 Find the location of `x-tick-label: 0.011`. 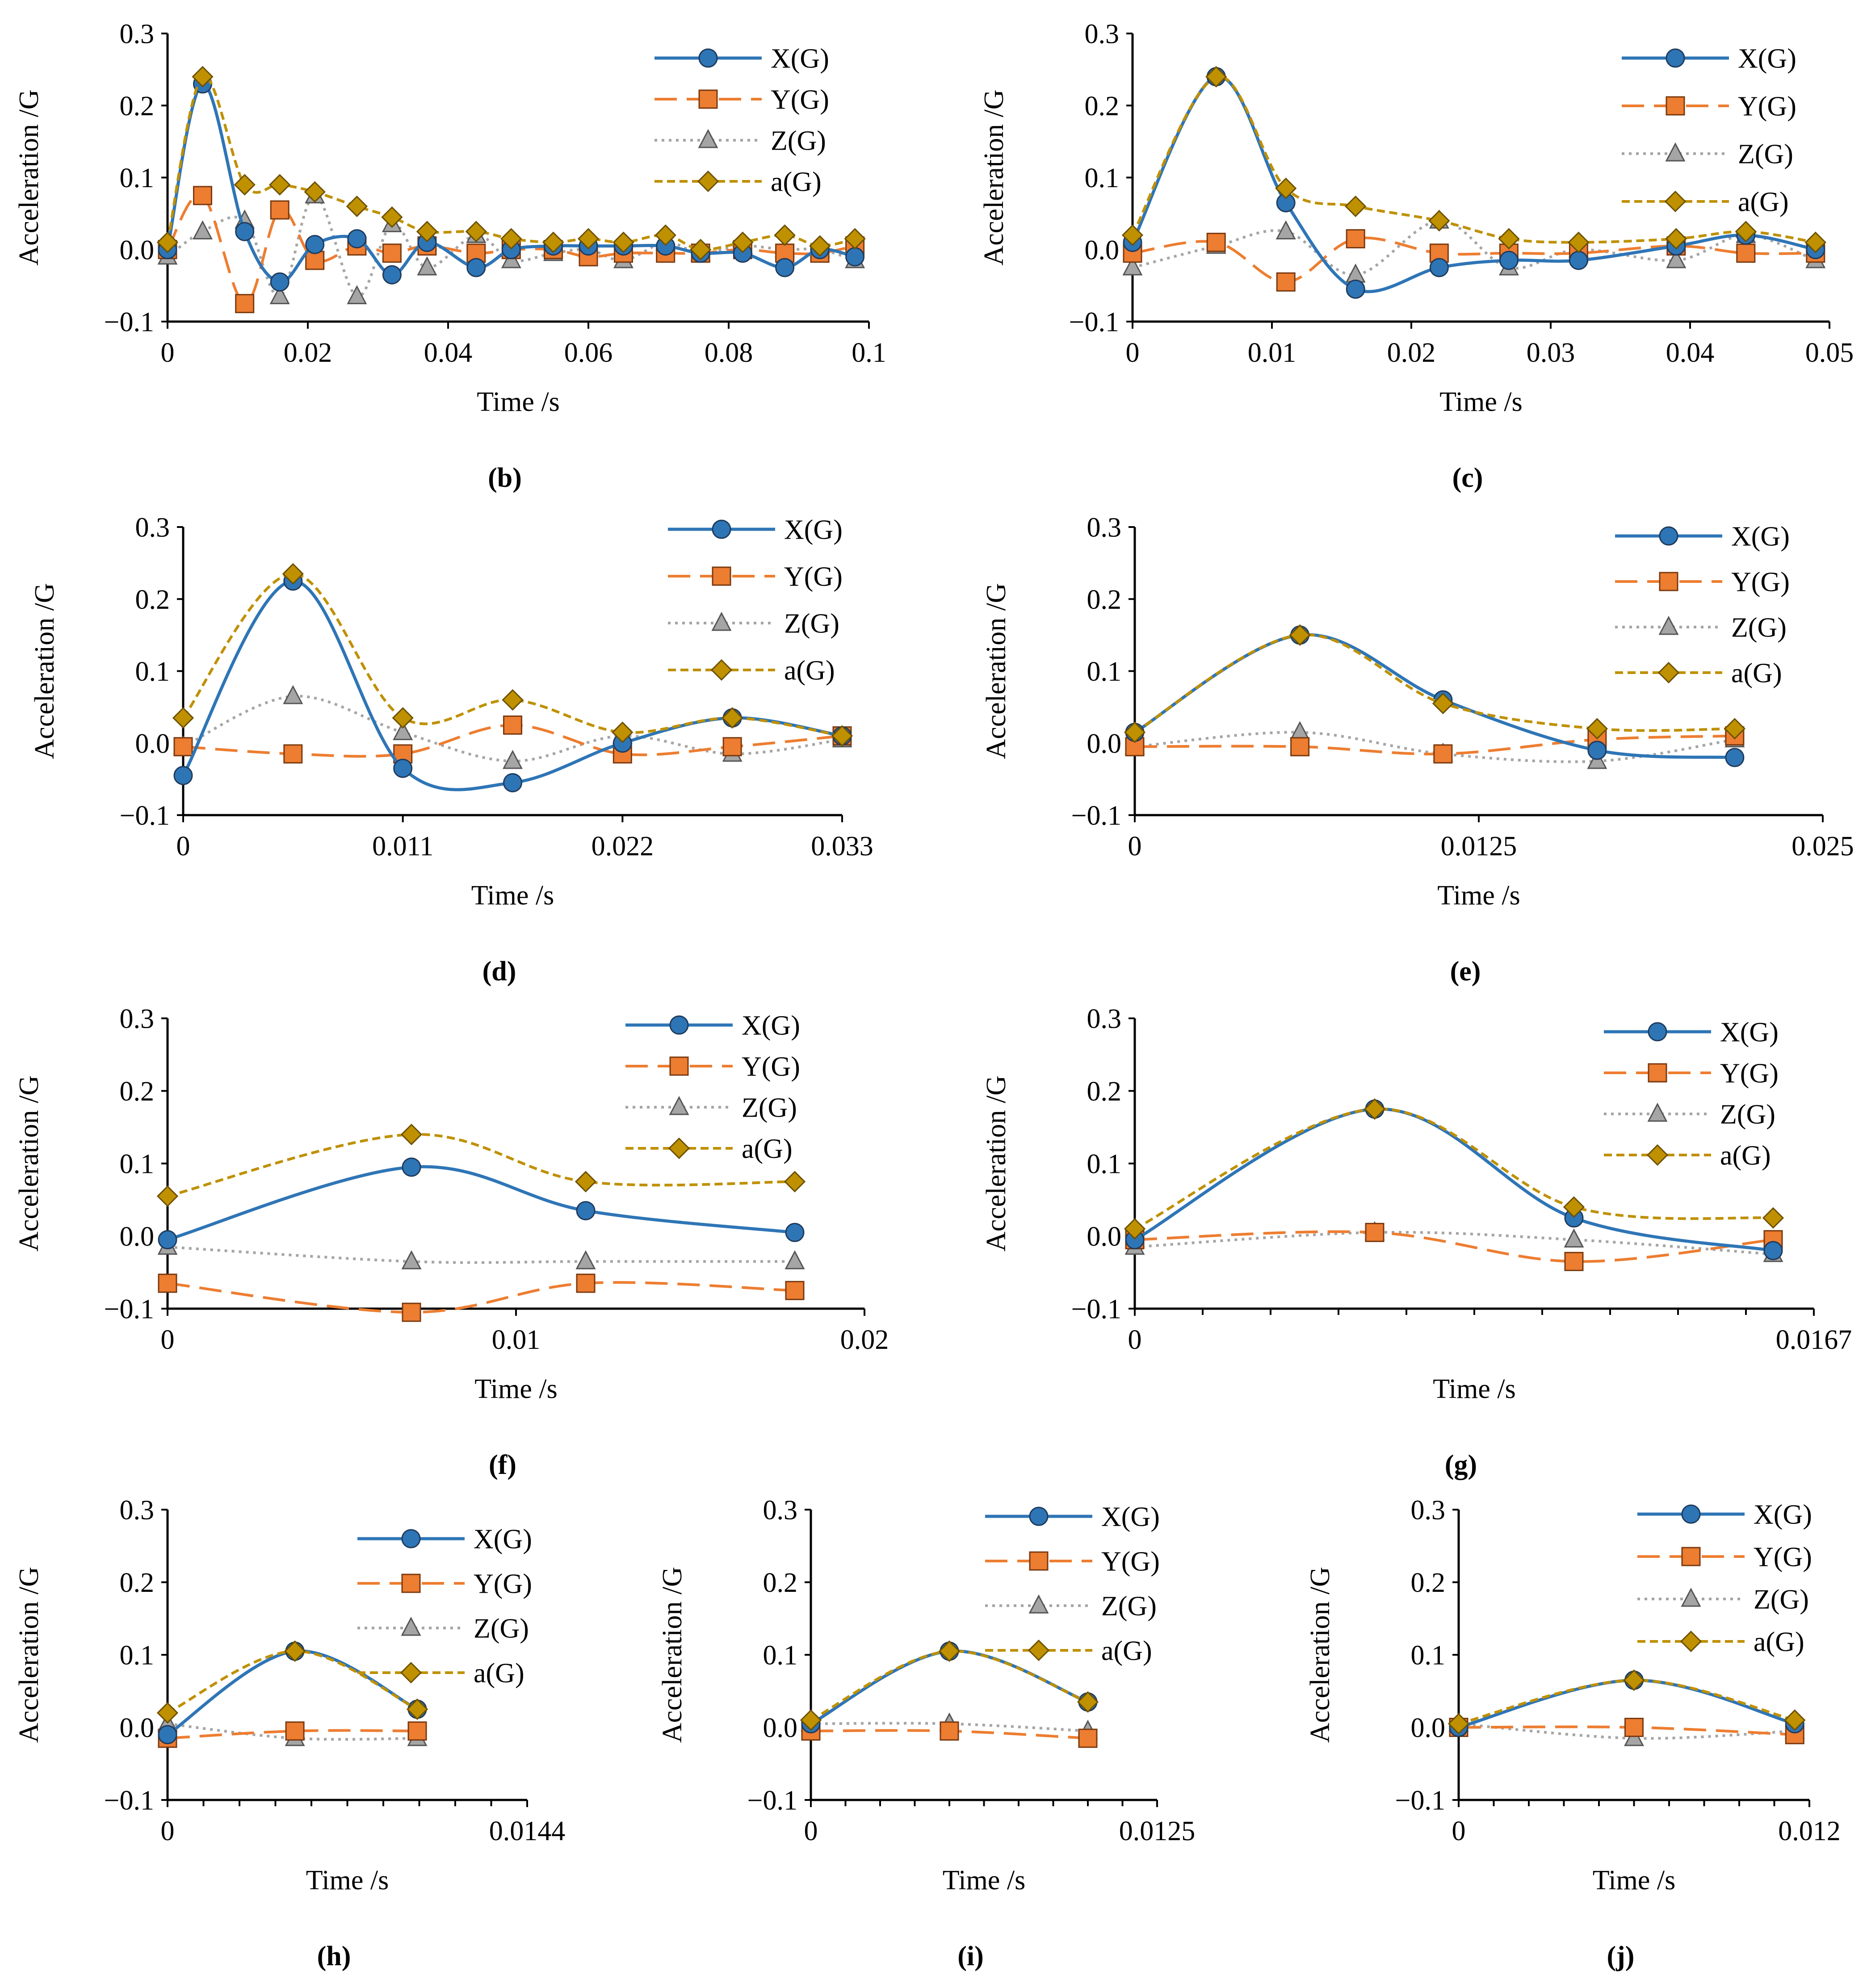

x-tick-label: 0.011 is located at coordinates (402, 847).